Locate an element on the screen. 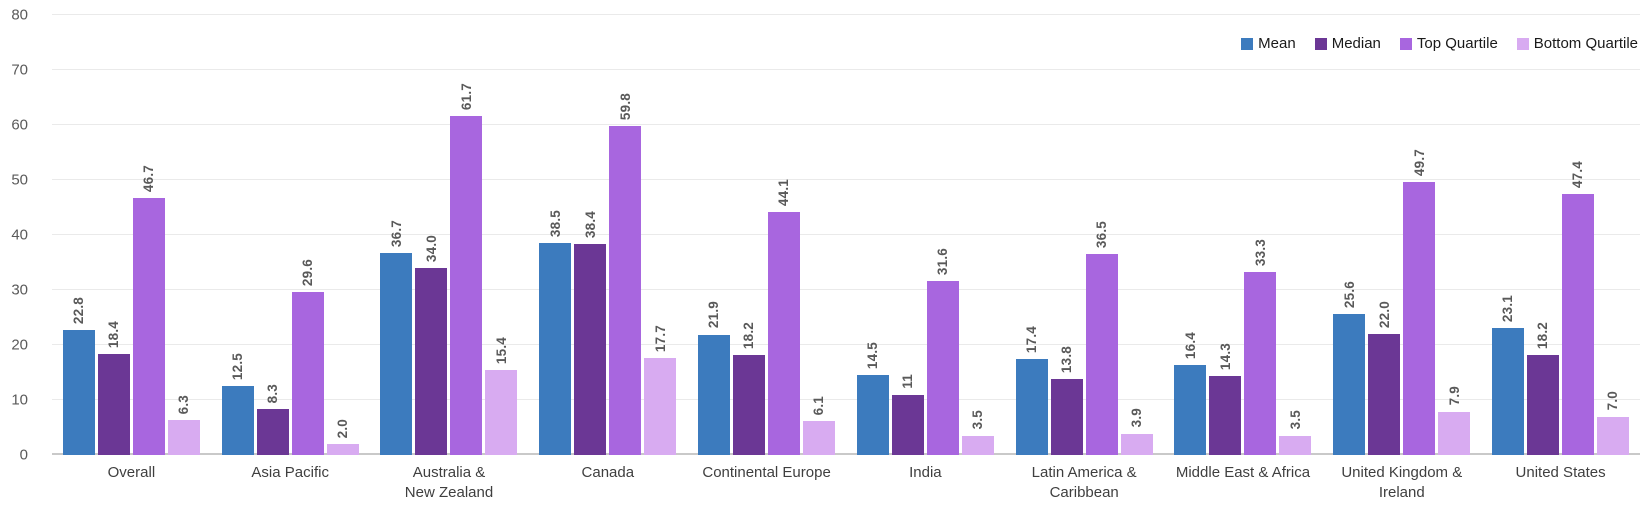  bar-cell: 15.4 is located at coordinates (501, 235).